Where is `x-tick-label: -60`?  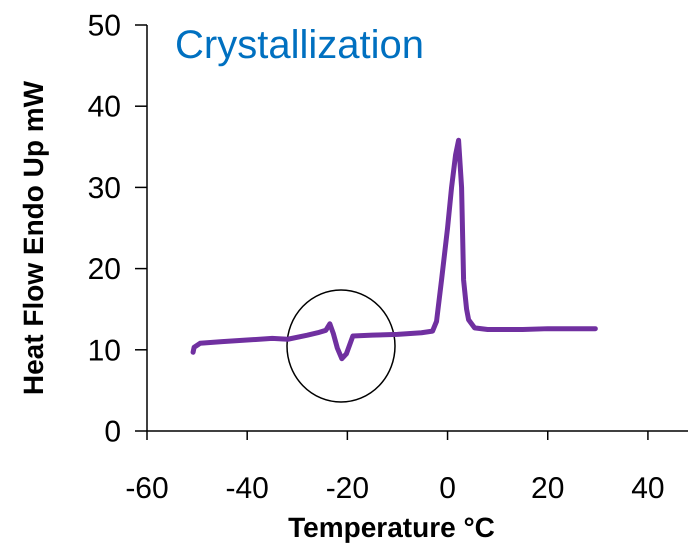
x-tick-label: -60 is located at coordinates (147, 488).